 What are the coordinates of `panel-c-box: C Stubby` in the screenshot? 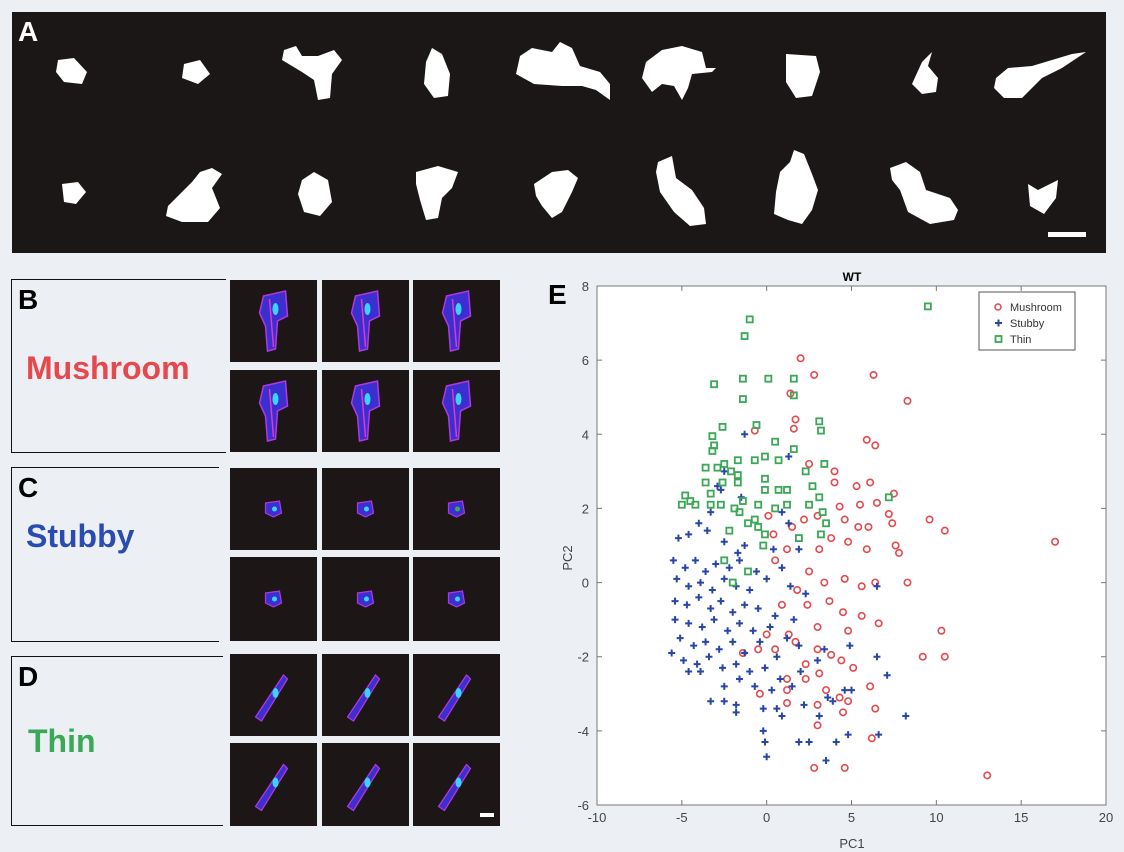 It's located at (115, 554).